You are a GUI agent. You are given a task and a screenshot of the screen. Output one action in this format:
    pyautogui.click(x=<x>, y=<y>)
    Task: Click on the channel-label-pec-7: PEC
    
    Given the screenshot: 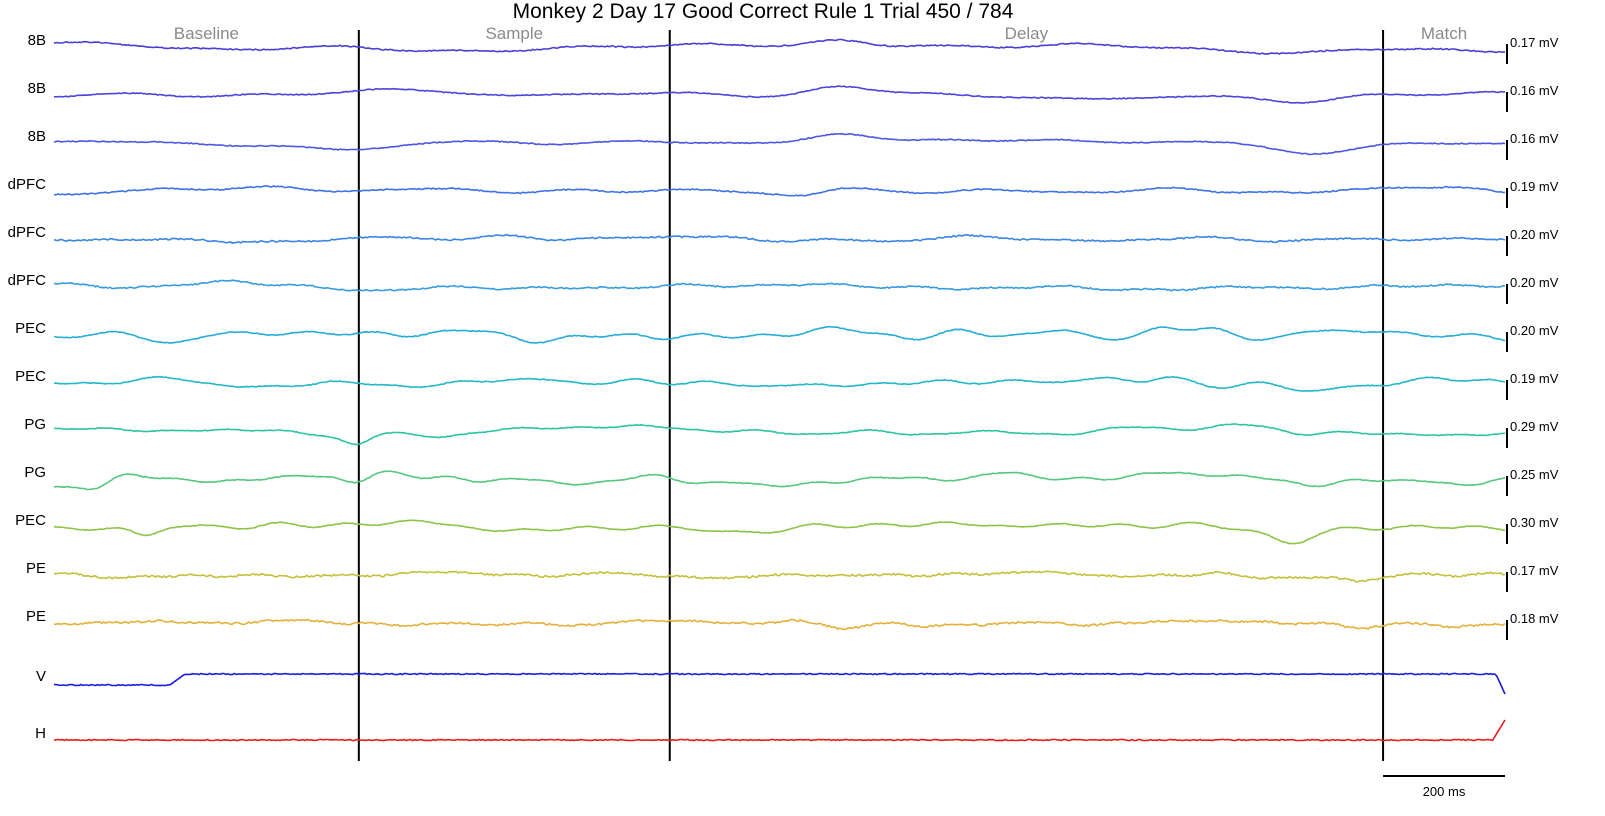 What is the action you would take?
    pyautogui.click(x=30, y=328)
    